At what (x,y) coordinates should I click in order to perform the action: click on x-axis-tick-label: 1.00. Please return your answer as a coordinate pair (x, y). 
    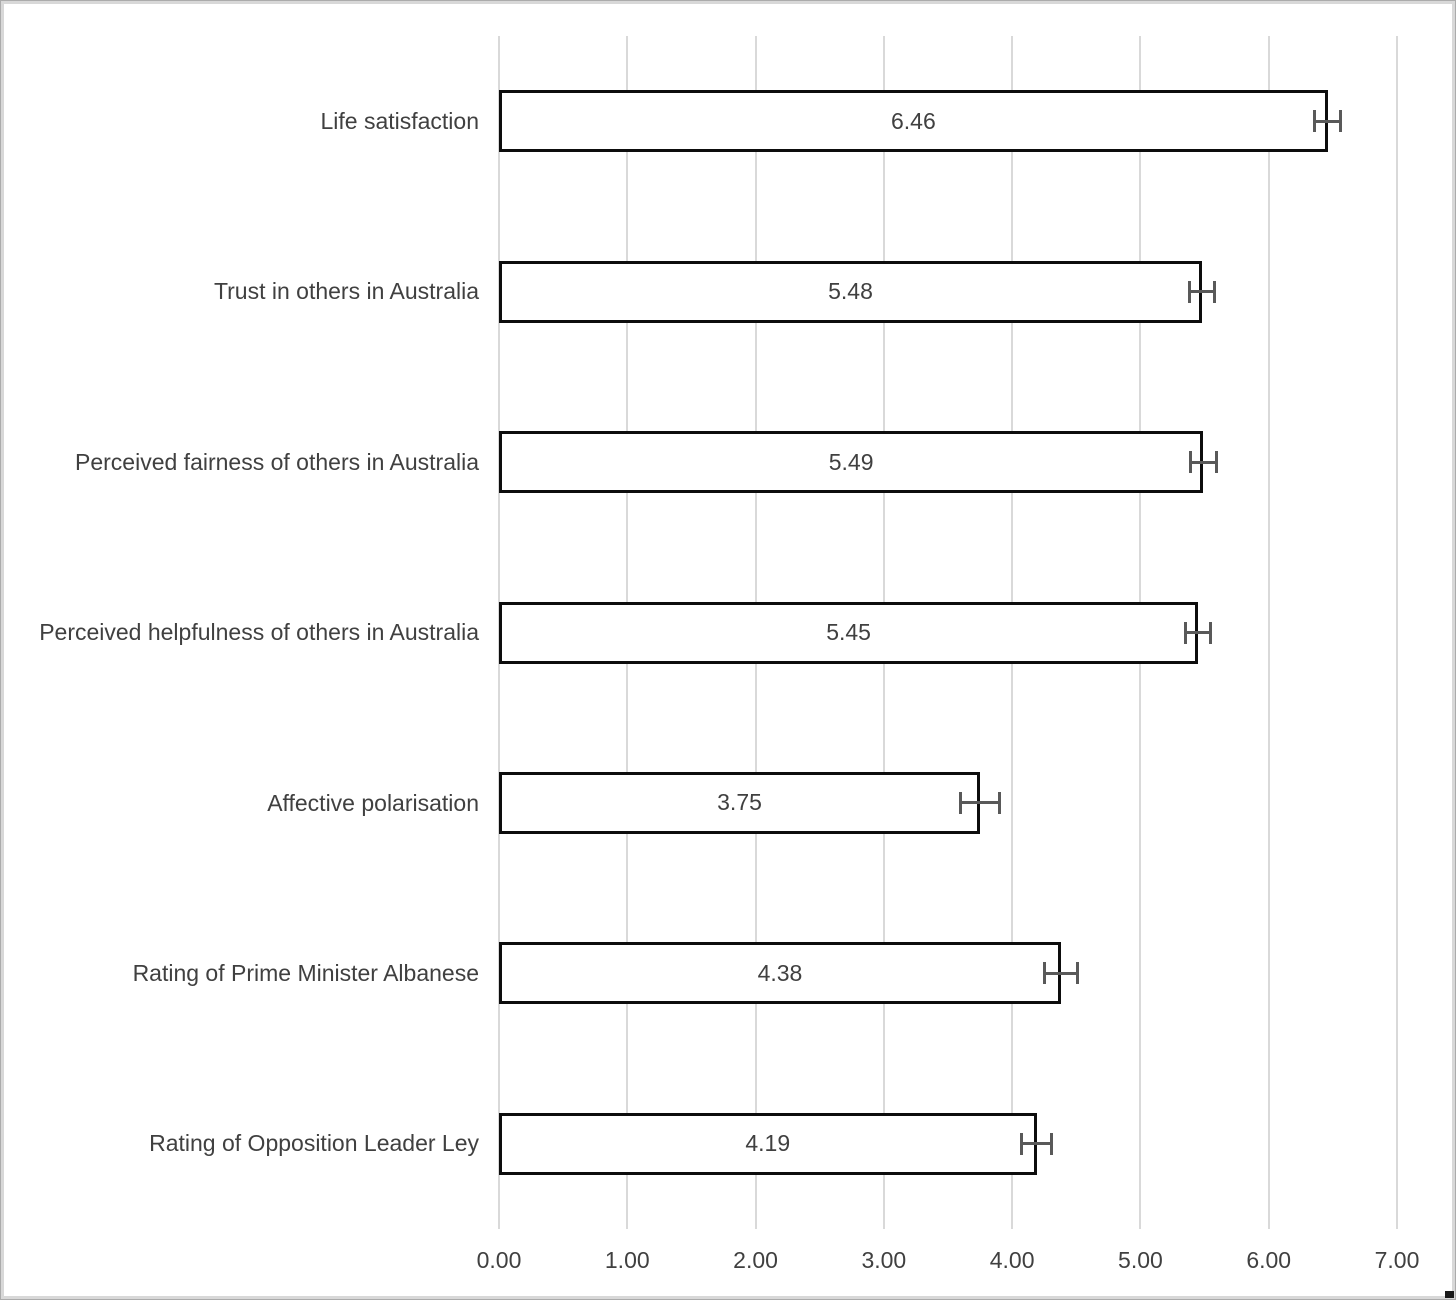
    Looking at the image, I should click on (627, 1260).